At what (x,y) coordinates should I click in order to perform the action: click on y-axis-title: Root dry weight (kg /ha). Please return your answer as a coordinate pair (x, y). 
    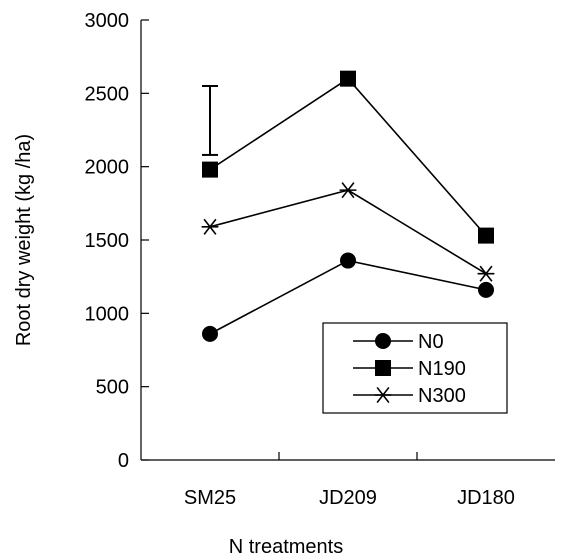
    Looking at the image, I should click on (24, 240).